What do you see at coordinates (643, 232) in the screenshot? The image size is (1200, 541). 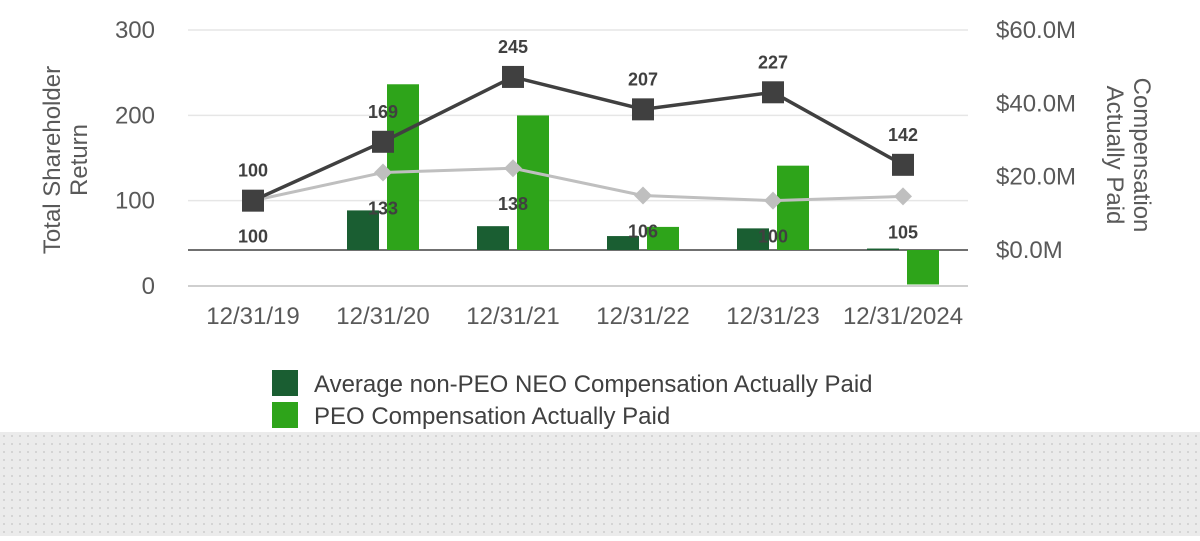 I see `data-label-s-p-health-care-equipment-select-industry-index-tsr: 106` at bounding box center [643, 232].